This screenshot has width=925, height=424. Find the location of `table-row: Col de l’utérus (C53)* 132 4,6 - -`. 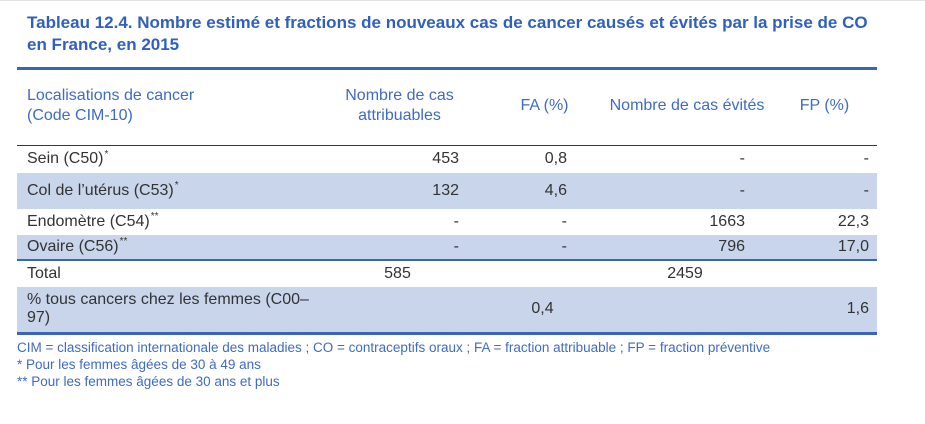

table-row: Col de l’utérus (C53)* 132 4,6 - - is located at coordinates (447, 190).